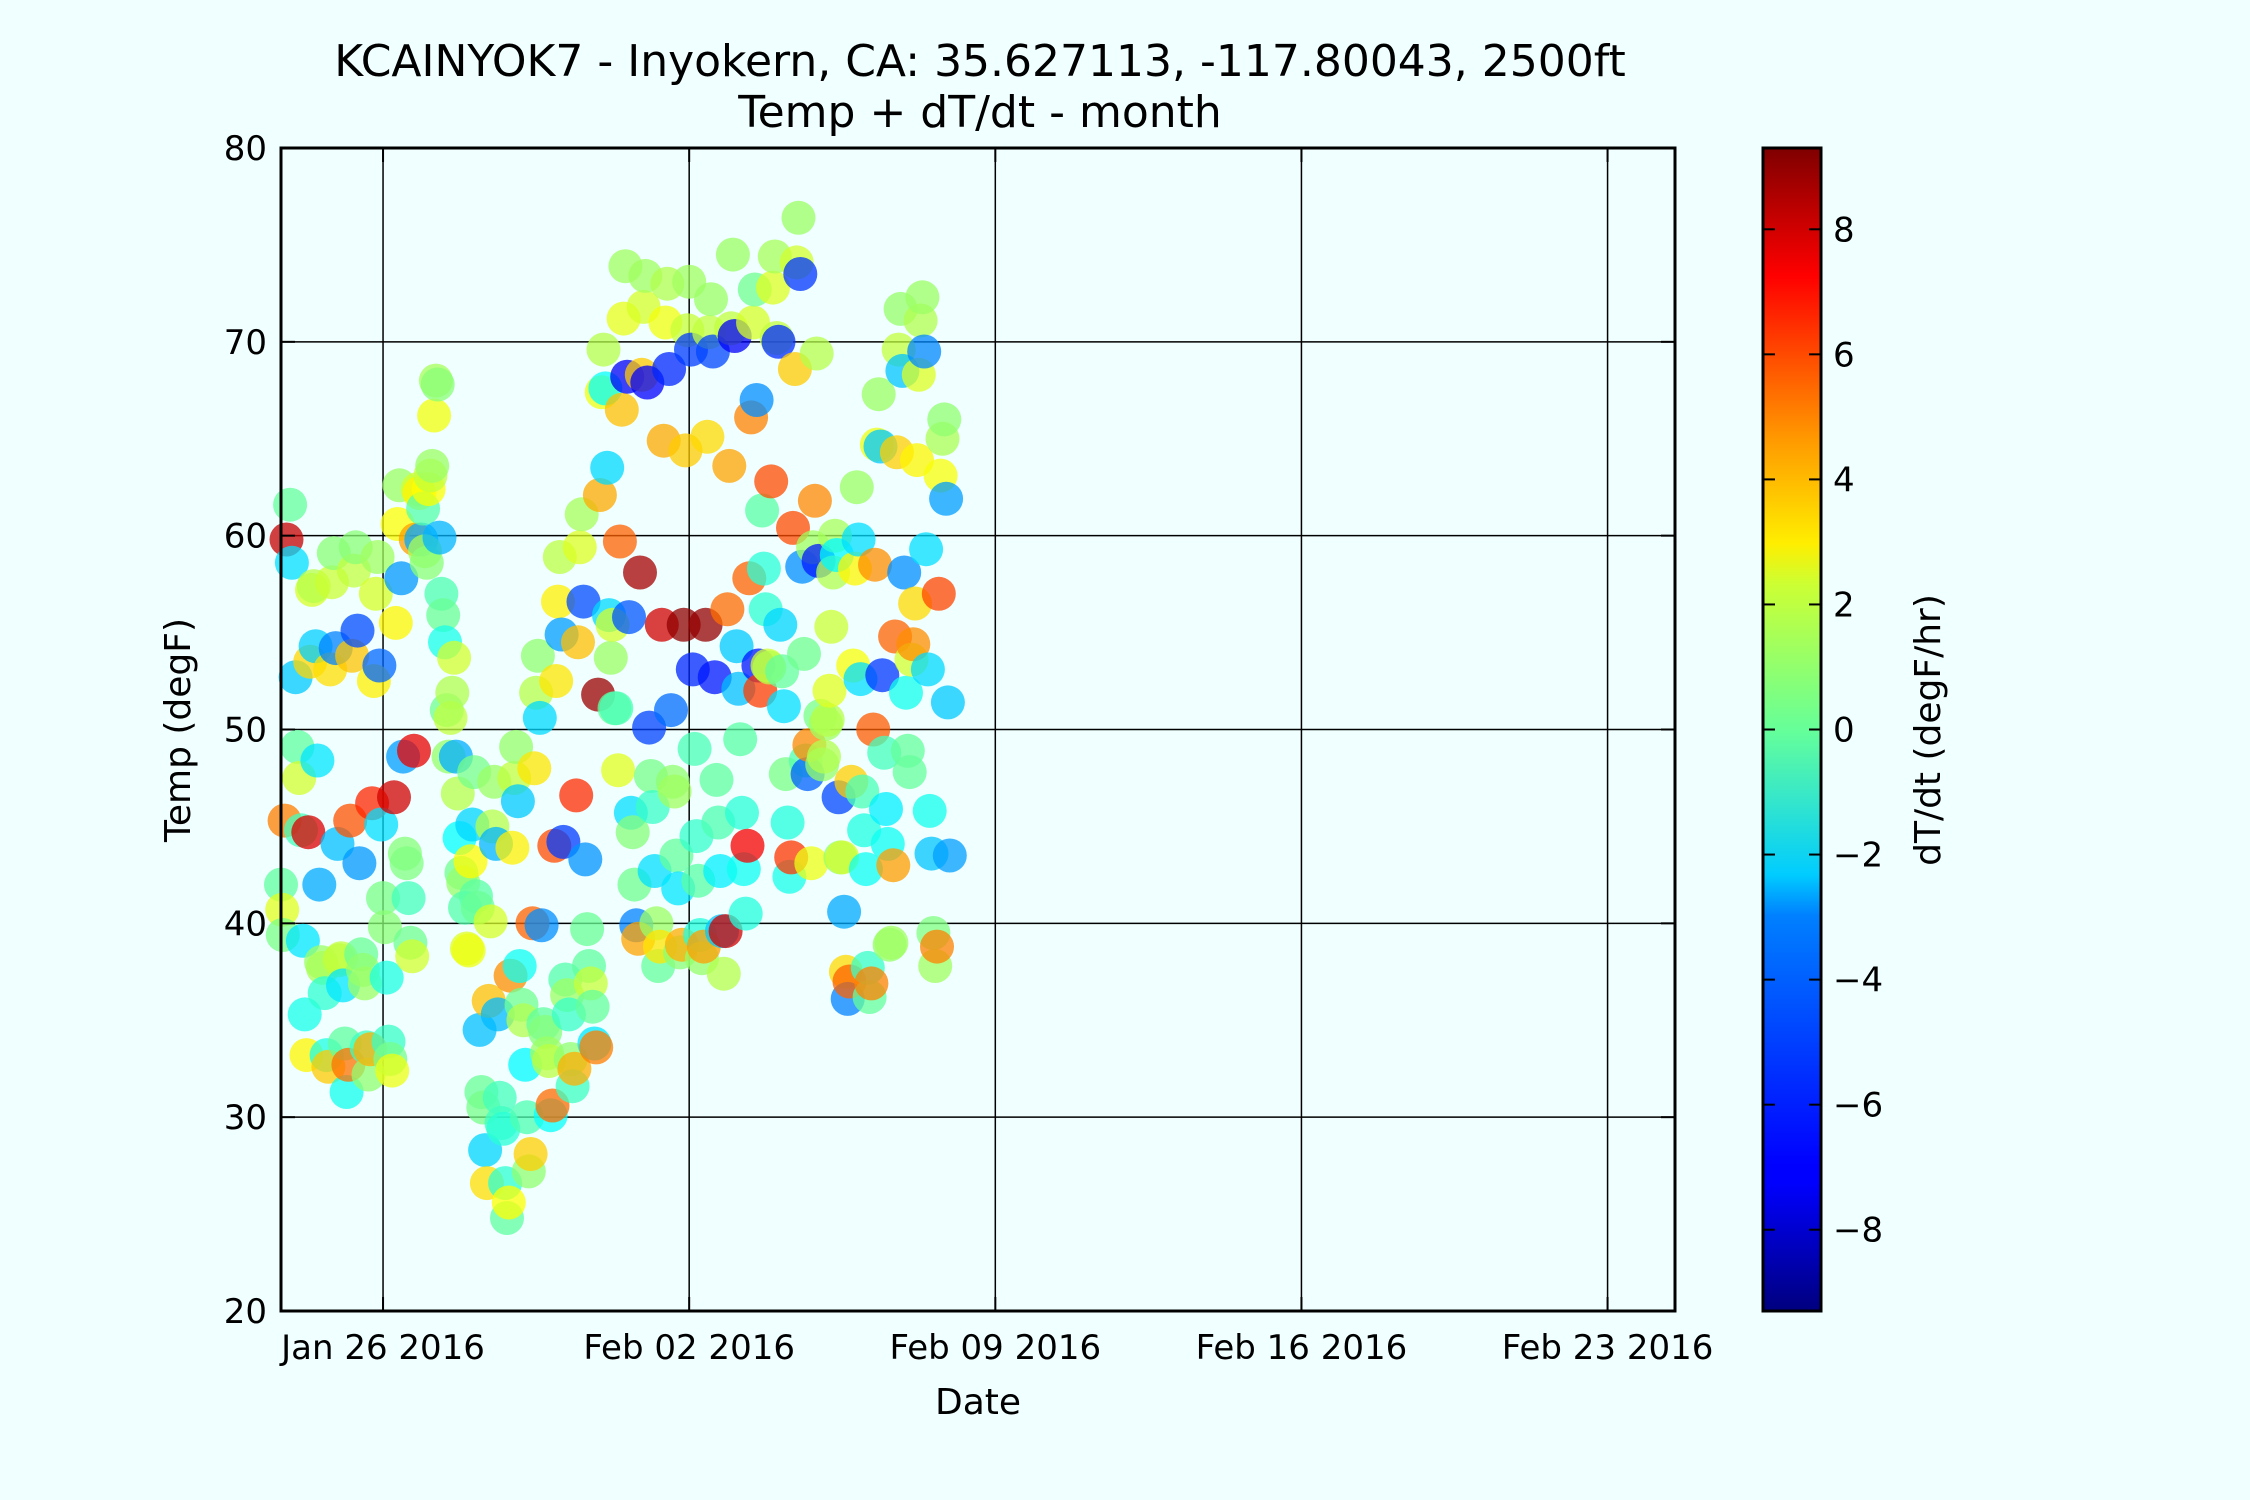  Describe the element at coordinates (1858, 1231) in the screenshot. I see `colorbar-tick-label: −8` at that location.